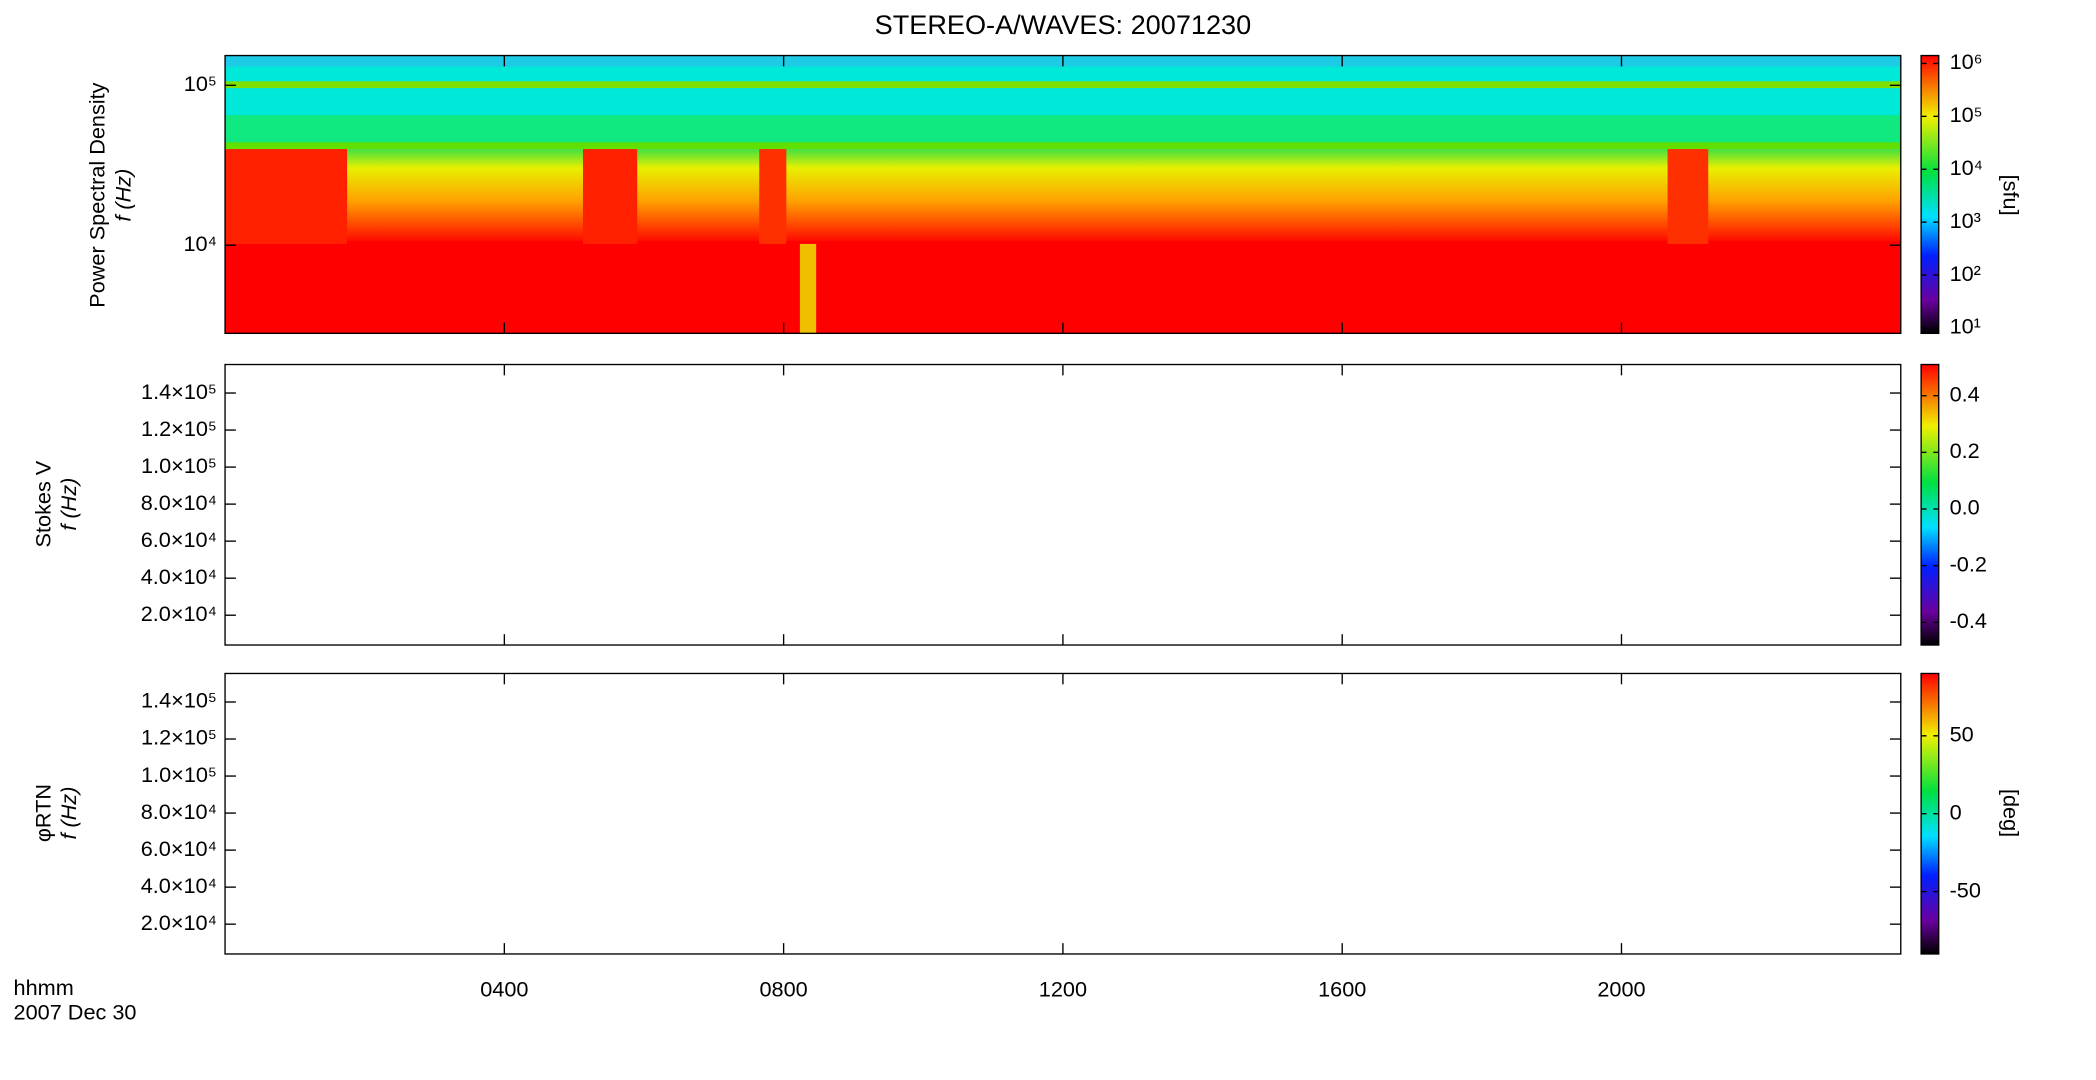  I want to click on x-tick-label: 0800, so click(784, 988).